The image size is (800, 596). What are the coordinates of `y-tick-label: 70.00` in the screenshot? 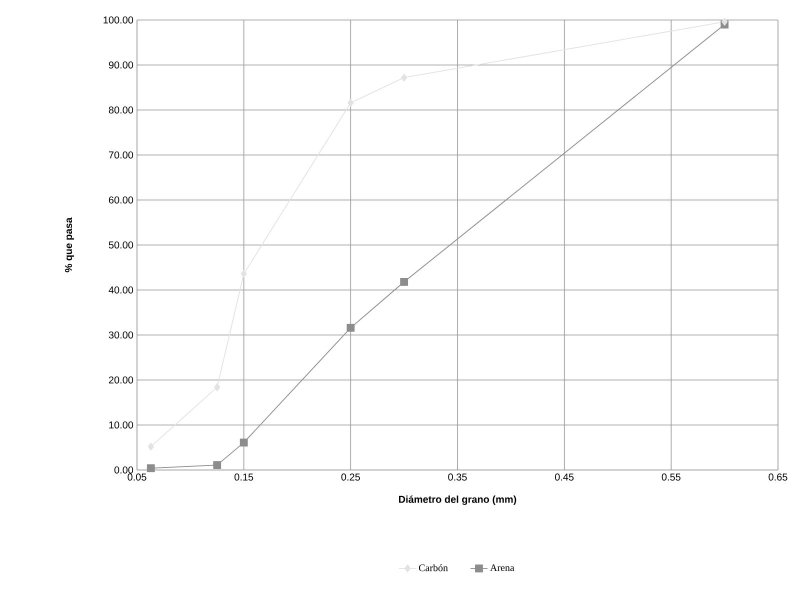 It's located at (121, 155).